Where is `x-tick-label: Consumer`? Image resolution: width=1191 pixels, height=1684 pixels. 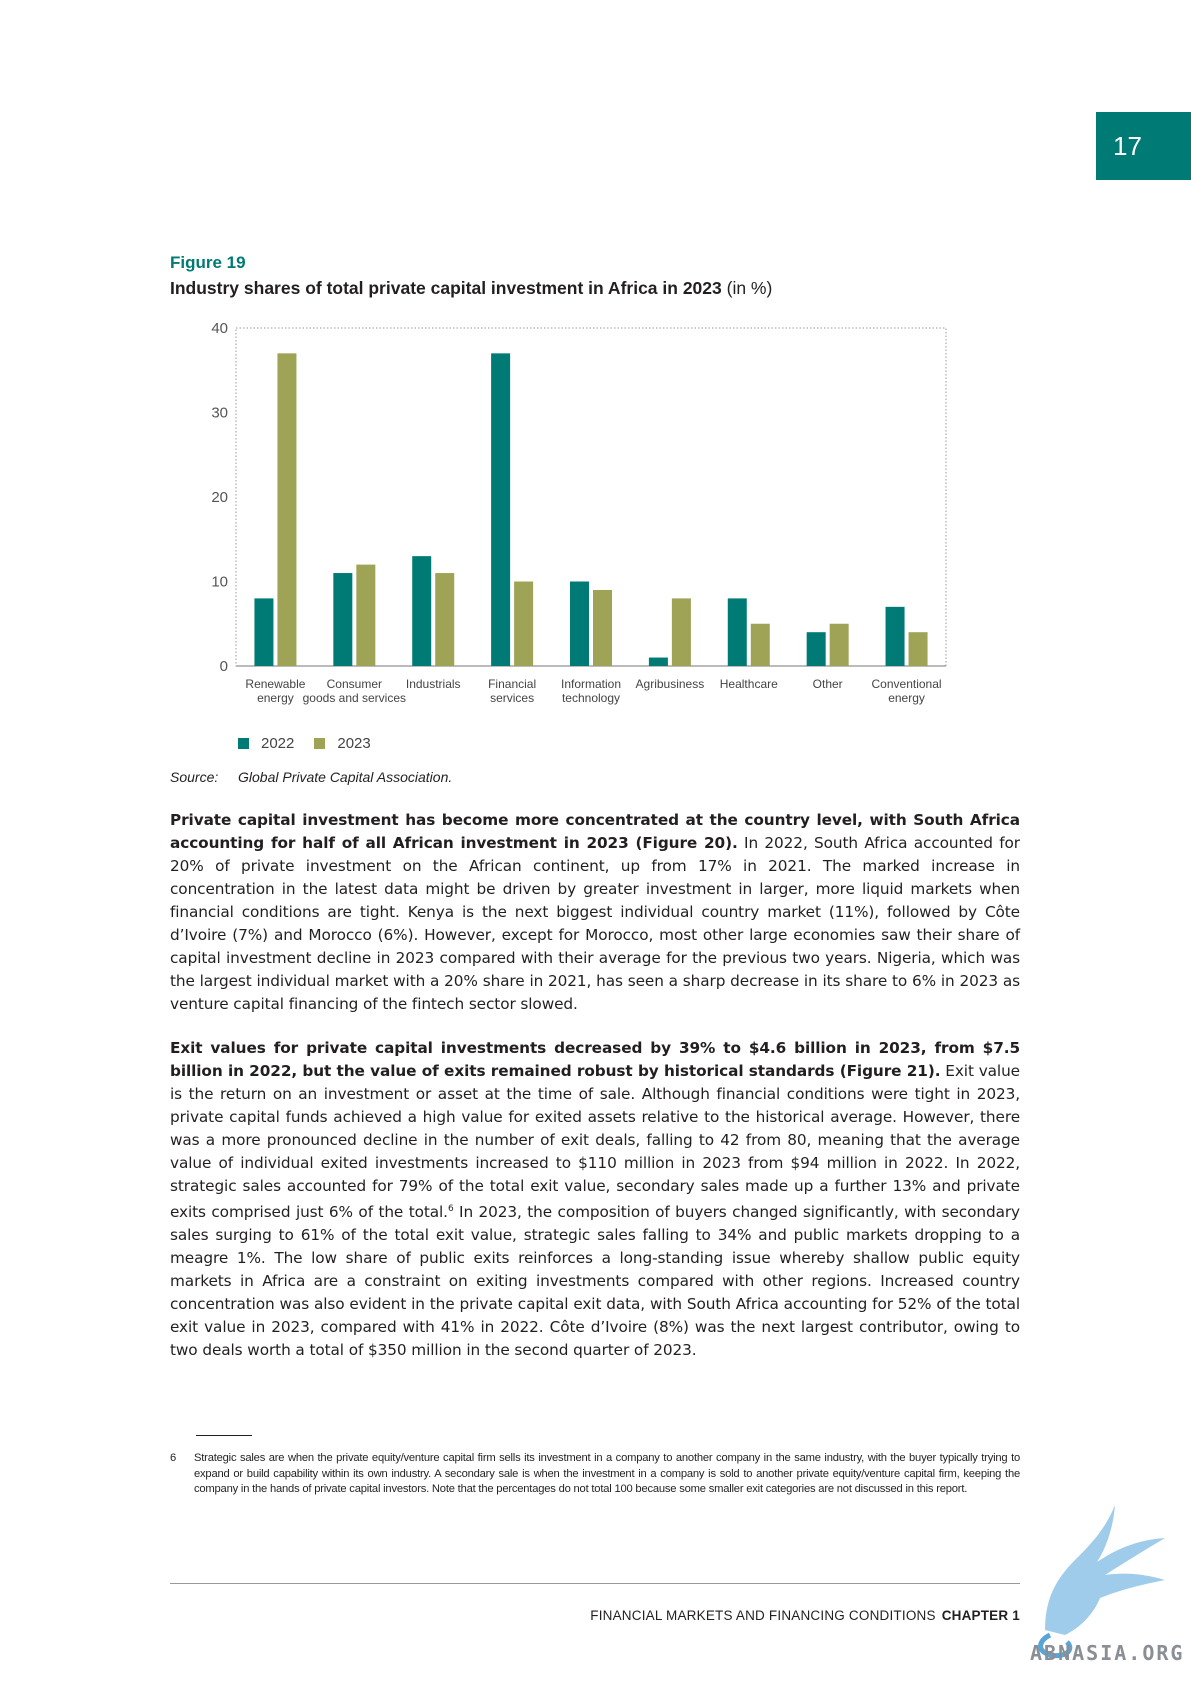 x-tick-label: Consumer is located at coordinates (354, 684).